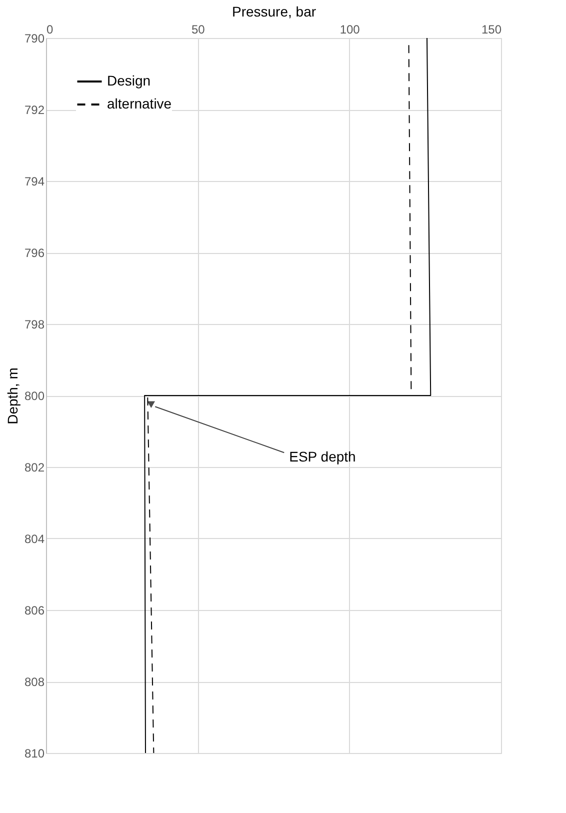  What do you see at coordinates (34, 753) in the screenshot?
I see `y-tick-label: 810` at bounding box center [34, 753].